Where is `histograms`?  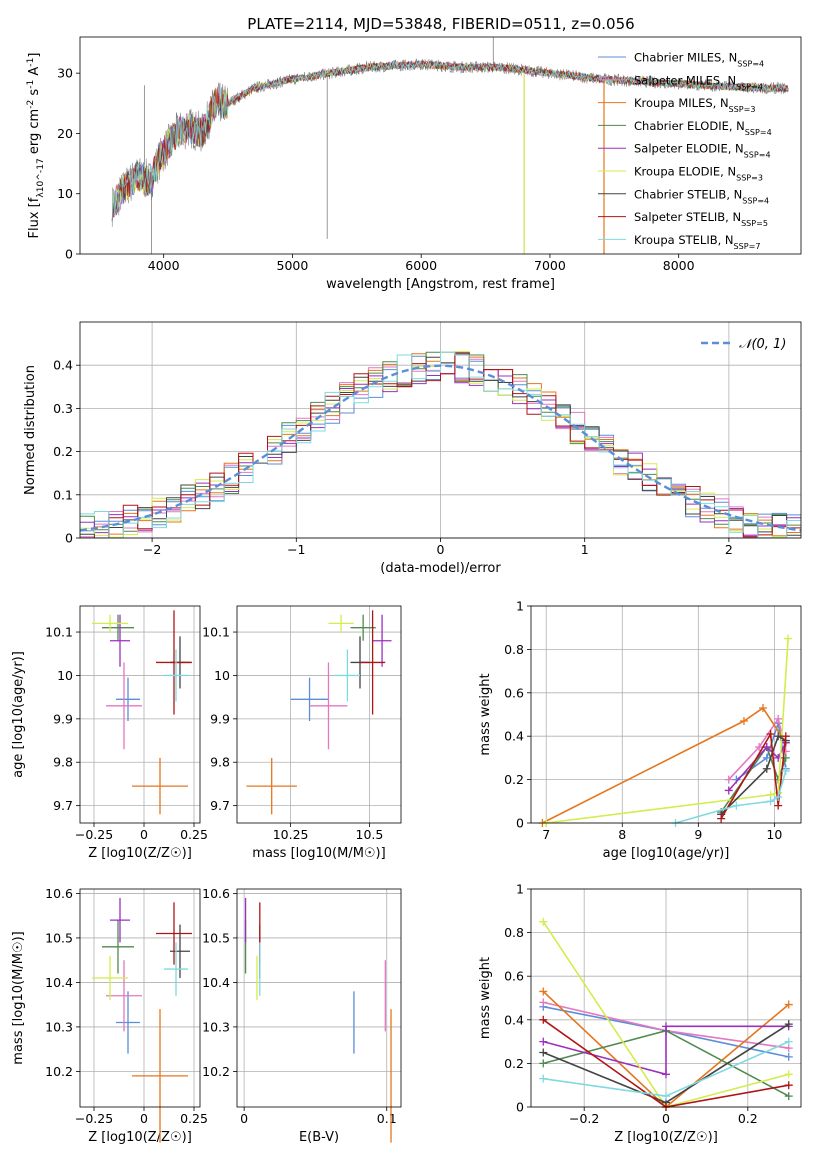 histograms is located at coordinates (440, 444).